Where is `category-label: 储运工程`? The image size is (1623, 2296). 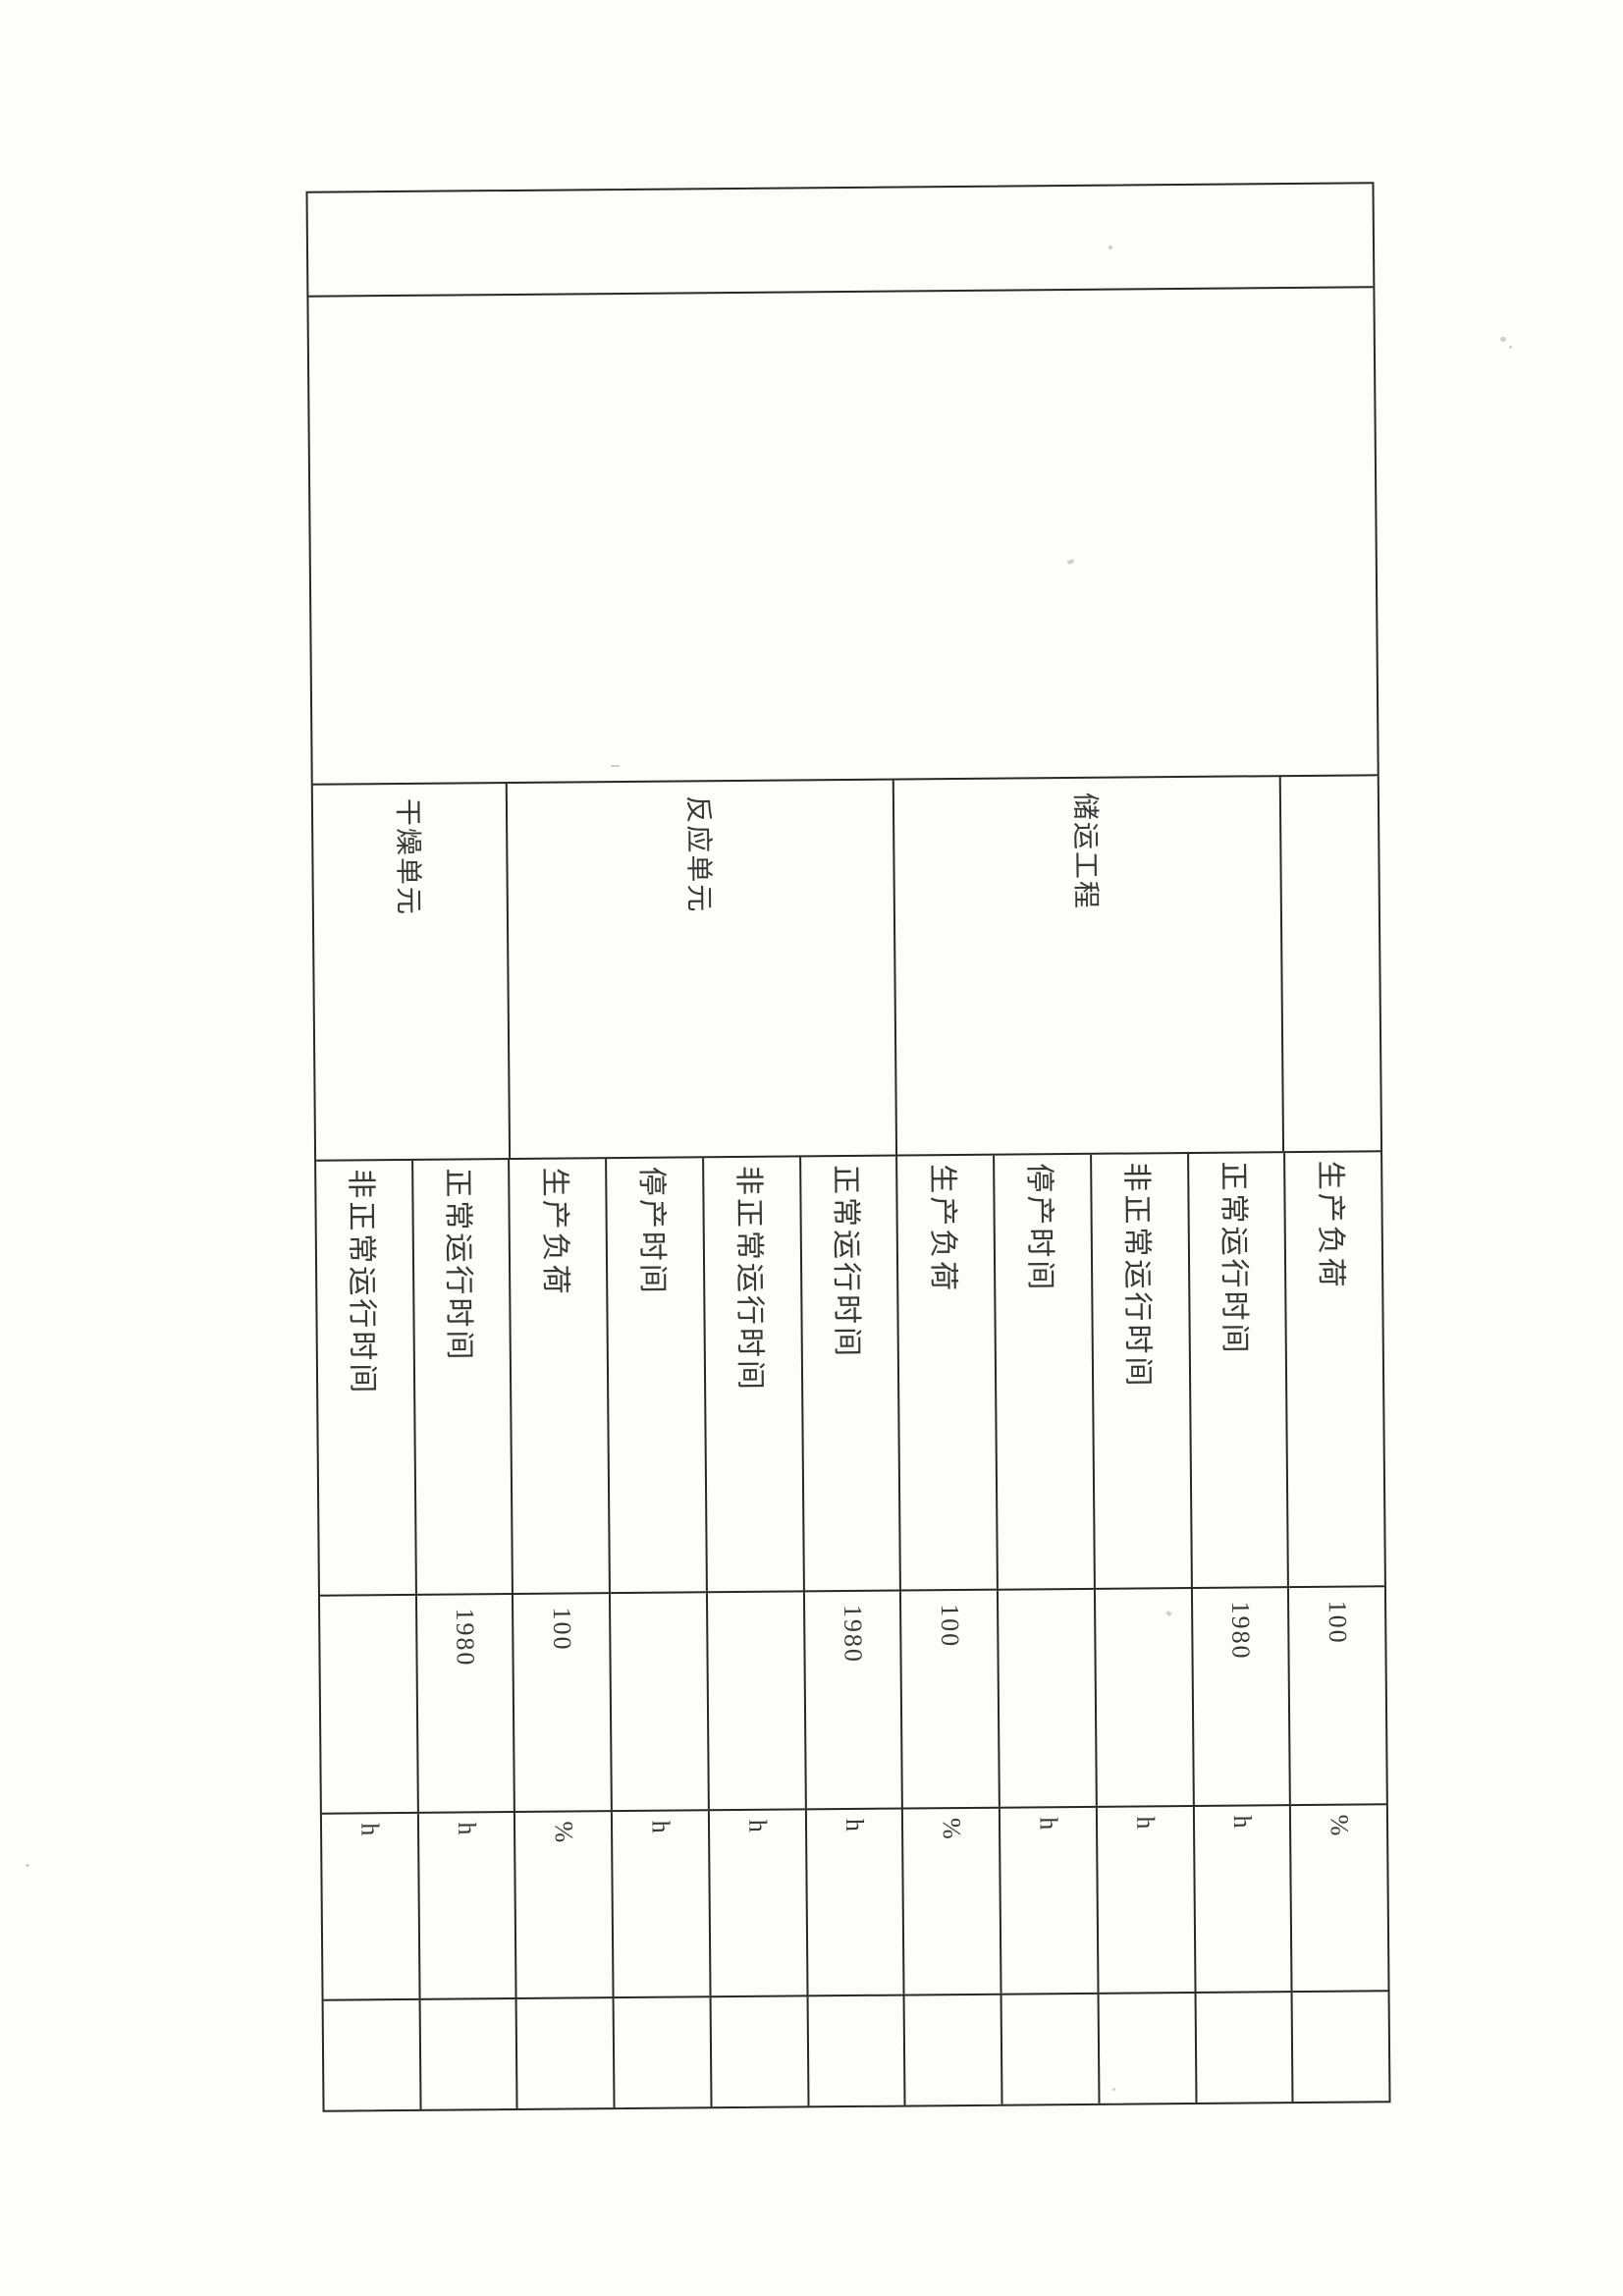
category-label: 储运工程 is located at coordinates (1084, 851).